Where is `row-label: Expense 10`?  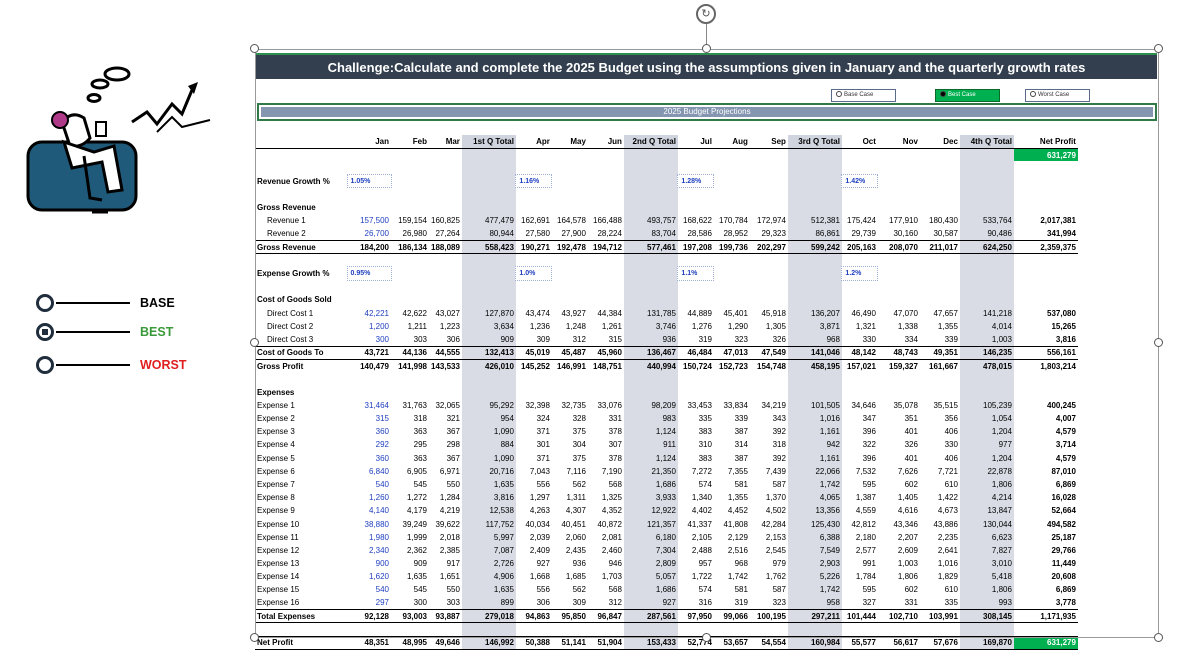 row-label: Expense 10 is located at coordinates (278, 524).